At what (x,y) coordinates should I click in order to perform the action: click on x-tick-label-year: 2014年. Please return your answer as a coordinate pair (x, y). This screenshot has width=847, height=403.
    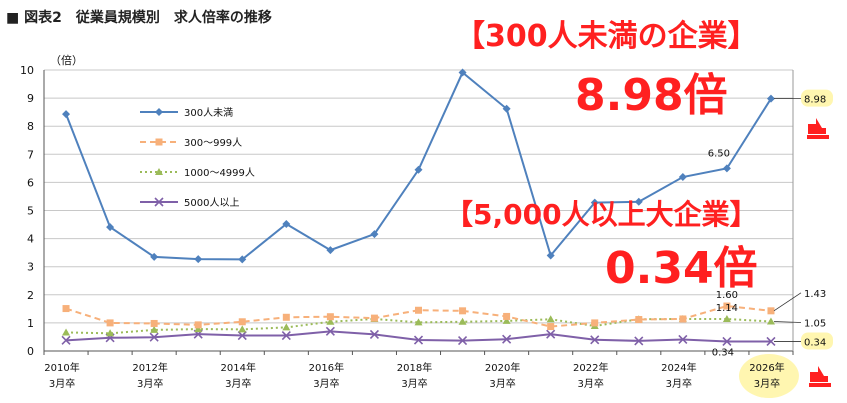
    Looking at the image, I should click on (238, 367).